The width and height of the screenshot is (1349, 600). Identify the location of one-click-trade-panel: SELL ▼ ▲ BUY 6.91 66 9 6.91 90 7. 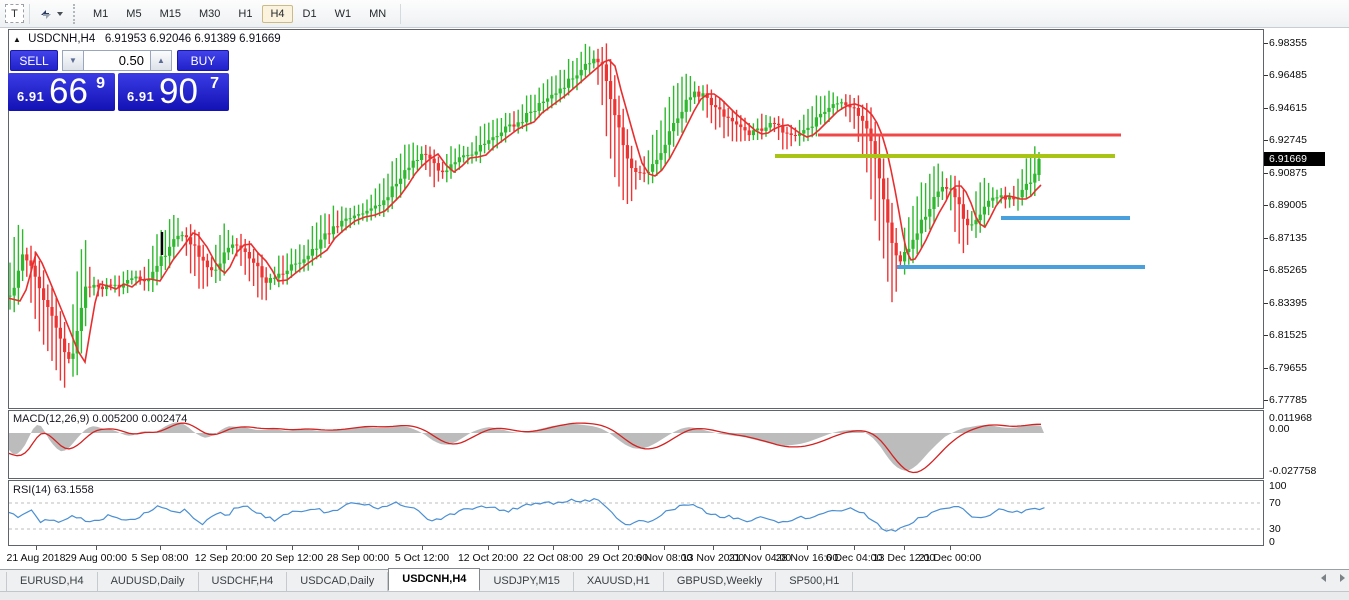
(119, 80).